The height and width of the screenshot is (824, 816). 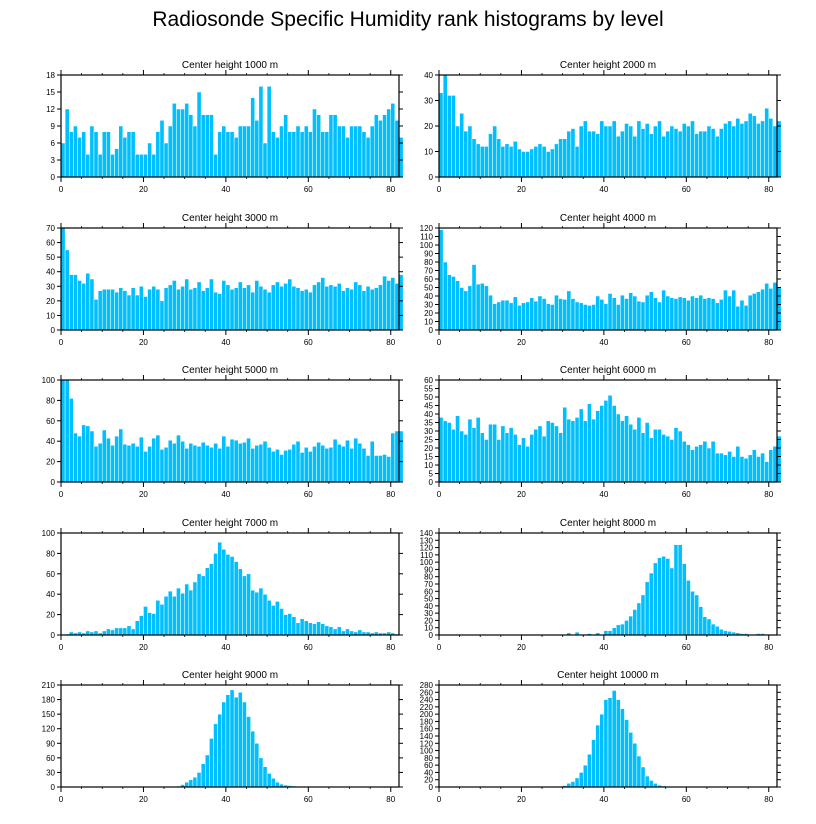 What do you see at coordinates (53, 787) in the screenshot?
I see `y-tick-label: 0` at bounding box center [53, 787].